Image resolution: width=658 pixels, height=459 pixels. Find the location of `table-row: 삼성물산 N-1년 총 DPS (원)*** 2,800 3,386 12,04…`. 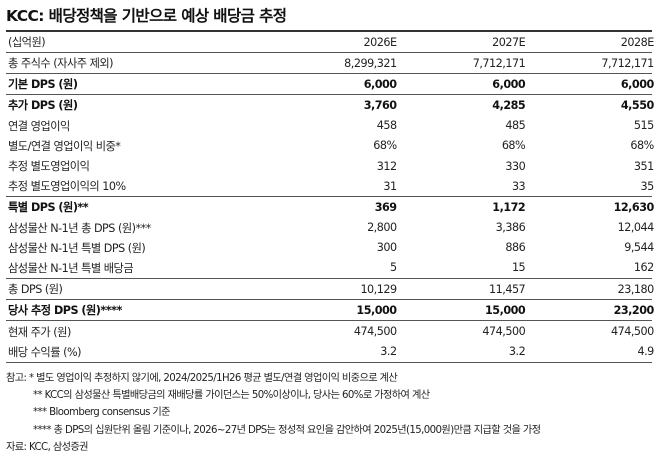

table-row: 삼성물산 N-1년 총 DPS (원)*** 2,800 3,386 12,04… is located at coordinates (330, 228).